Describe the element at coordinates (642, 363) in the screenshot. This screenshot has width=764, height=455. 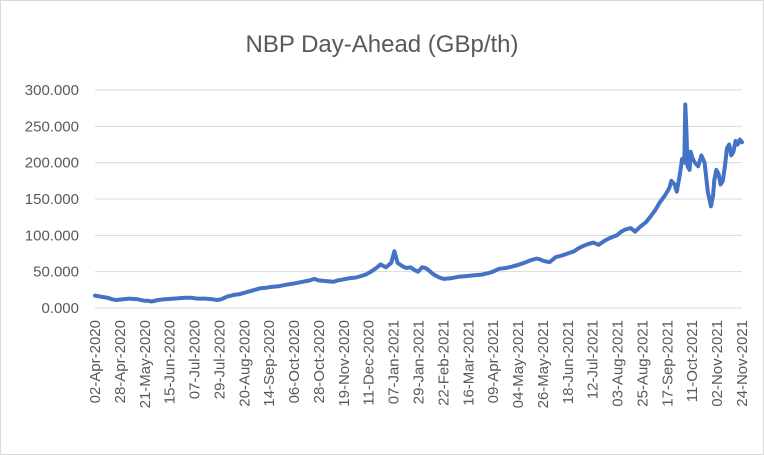
I see `x-tick-label: 25-Aug-2021` at that location.